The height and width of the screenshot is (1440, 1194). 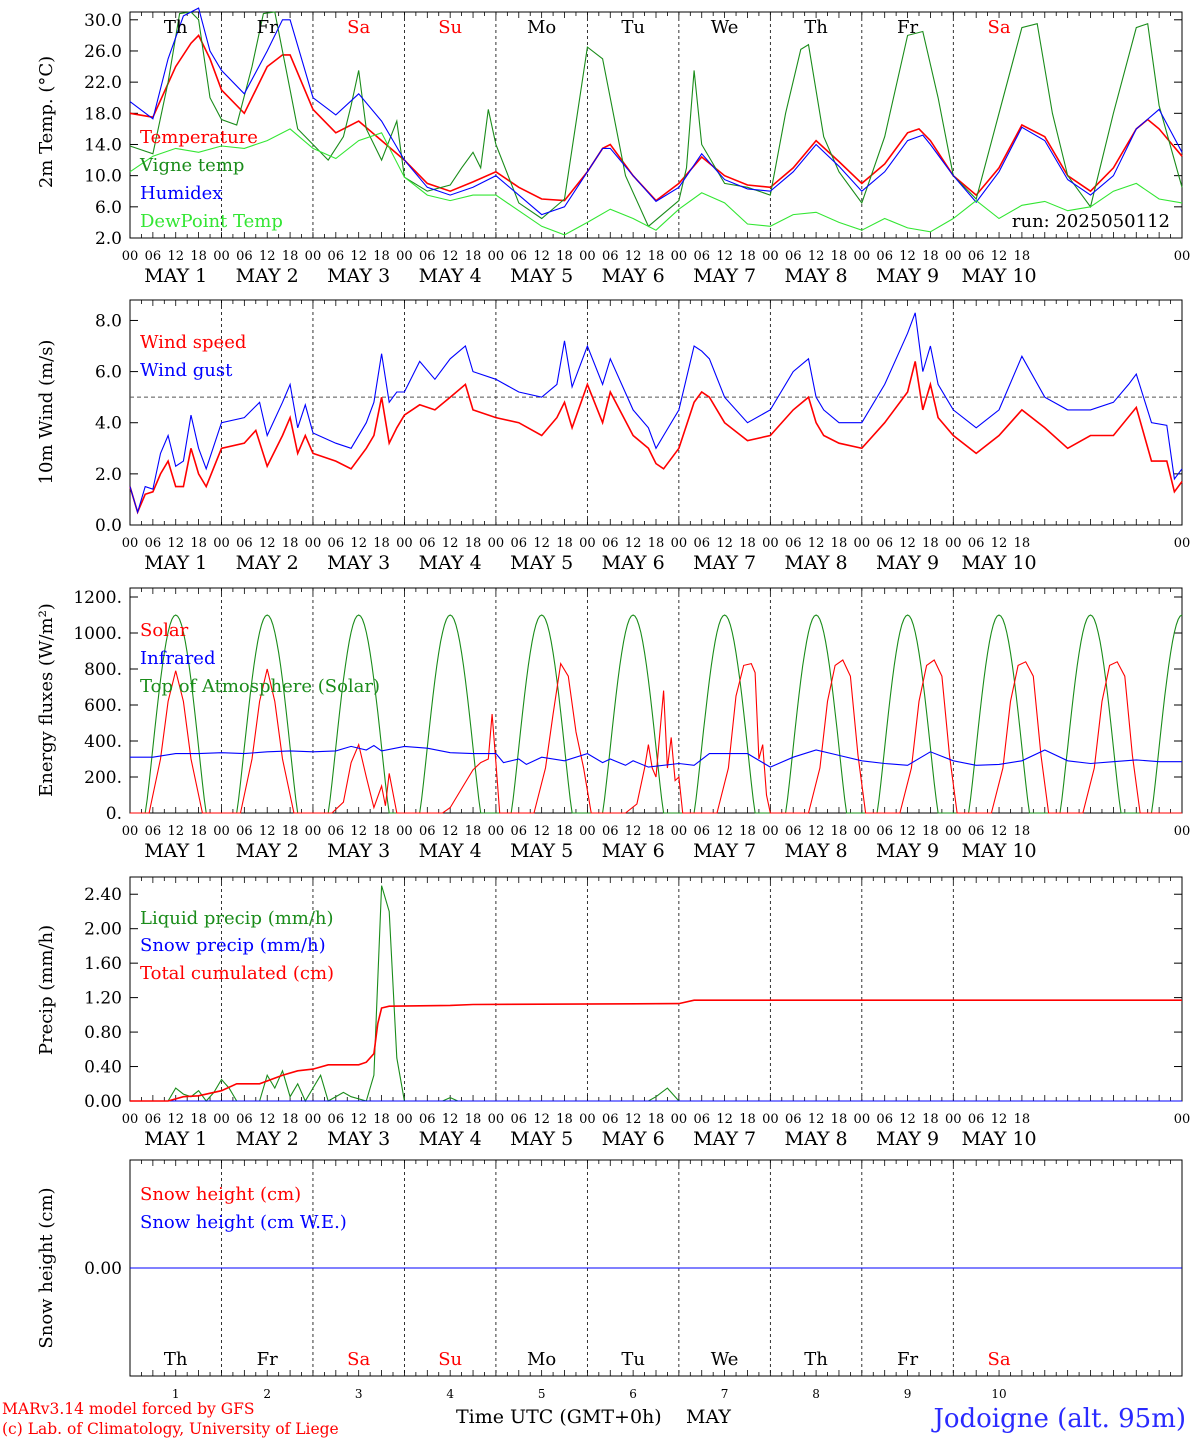 What do you see at coordinates (450, 276) in the screenshot?
I see `date-label: MAY 4` at bounding box center [450, 276].